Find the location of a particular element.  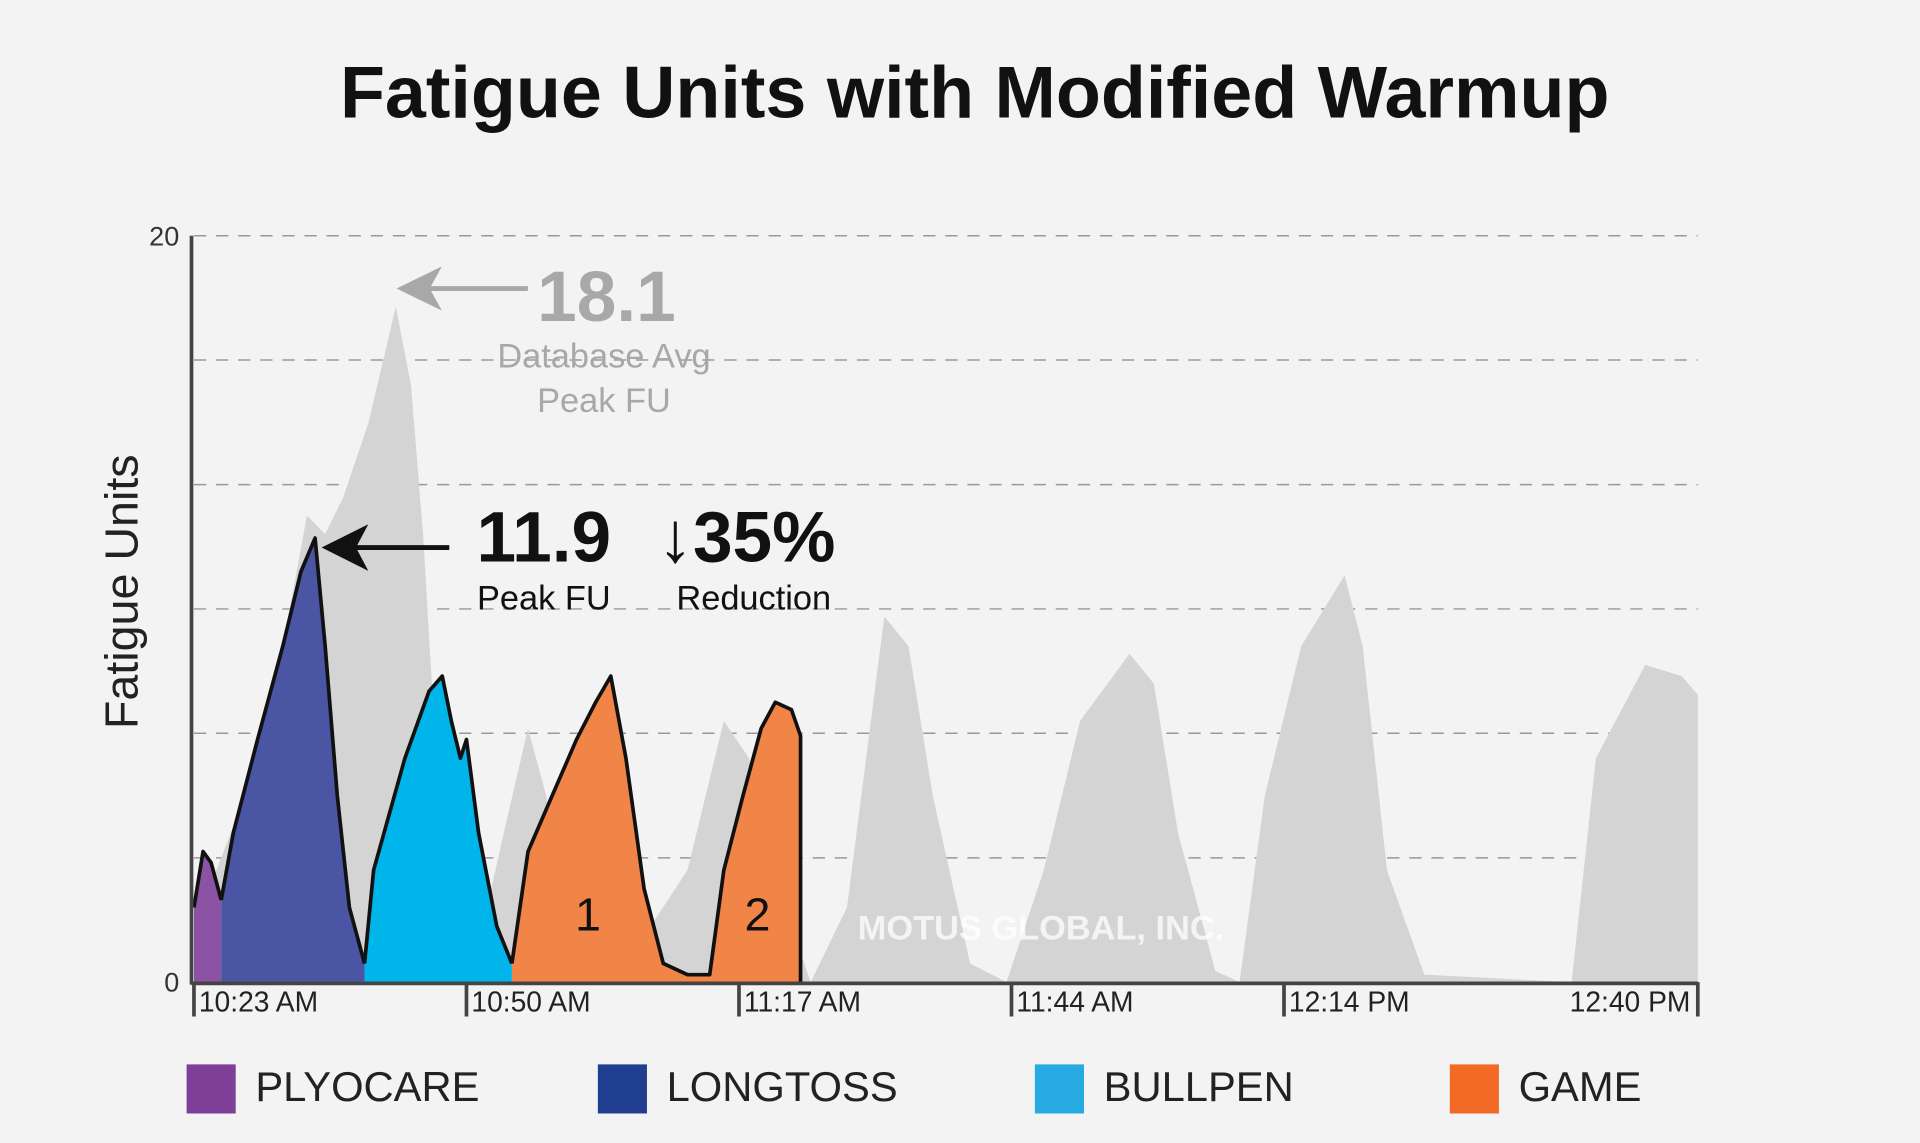

legend-label: LONGTOSS is located at coordinates (782, 1086).